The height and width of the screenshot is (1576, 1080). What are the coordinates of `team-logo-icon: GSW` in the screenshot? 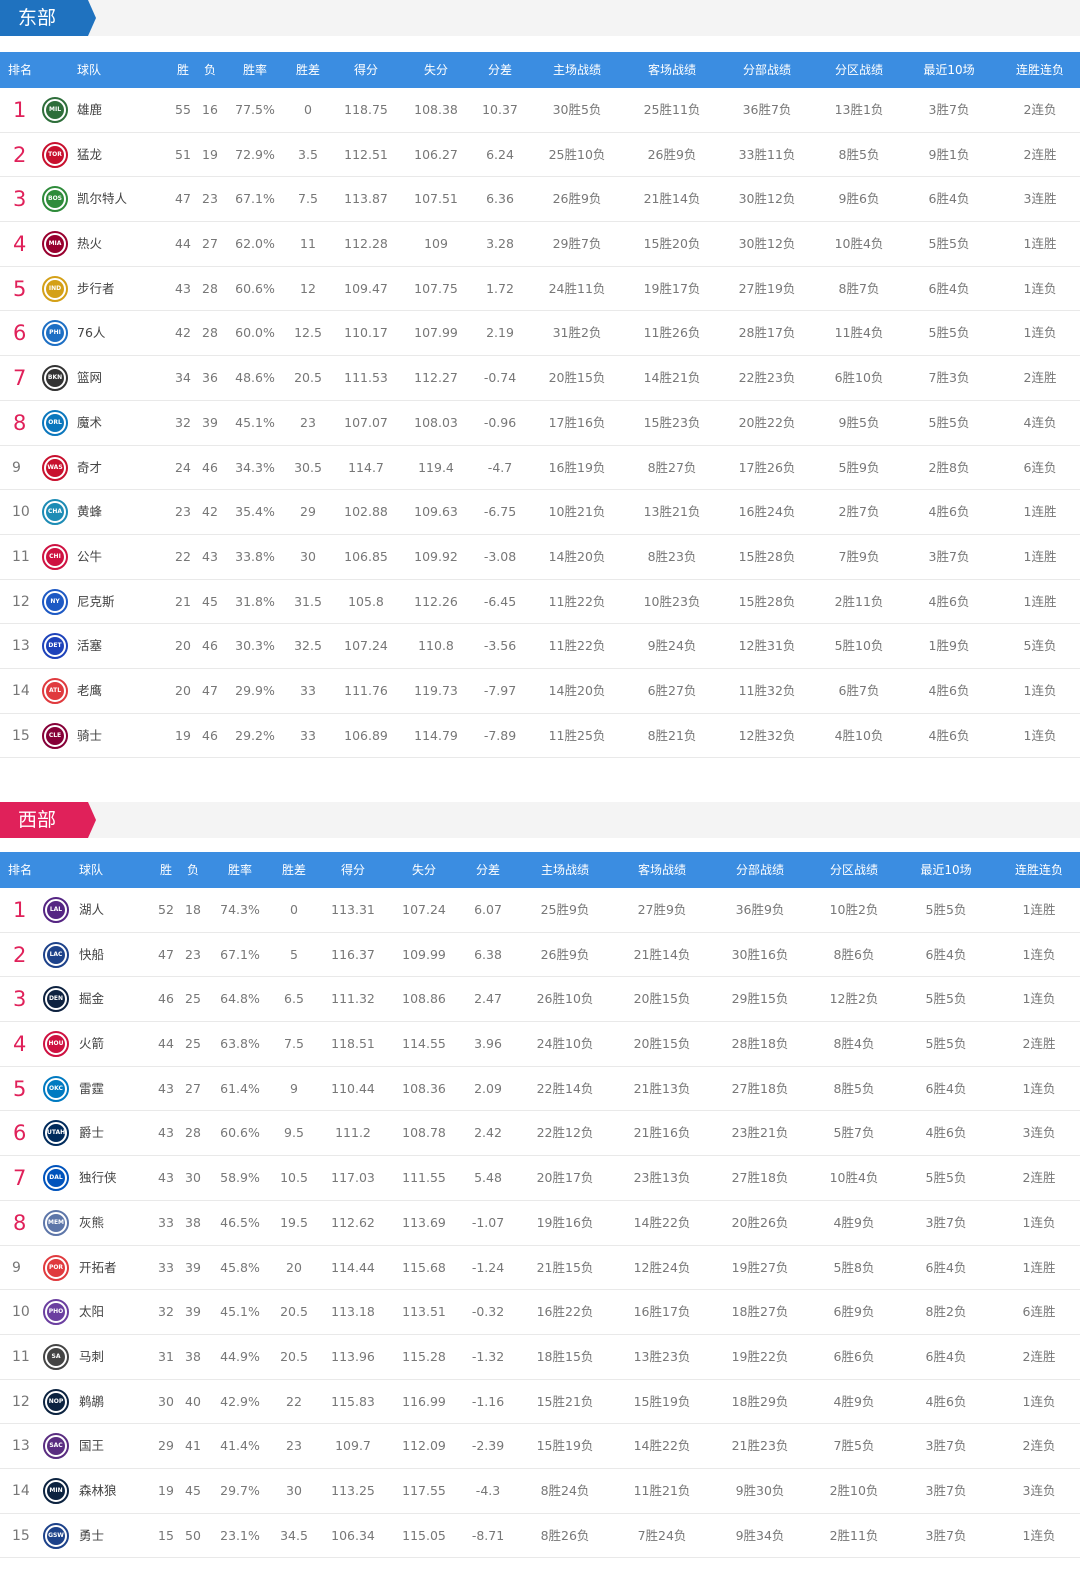 It's located at (56, 1535).